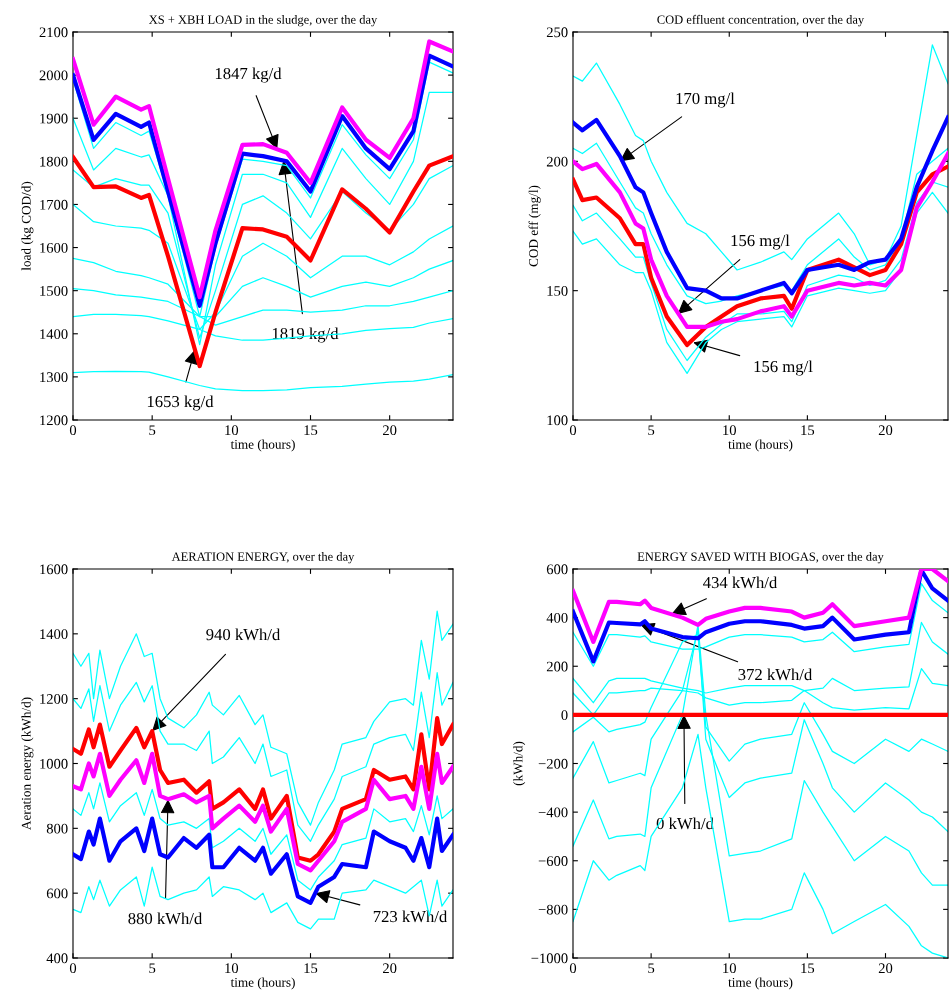  I want to click on y-tick-label: 250, so click(557, 32).